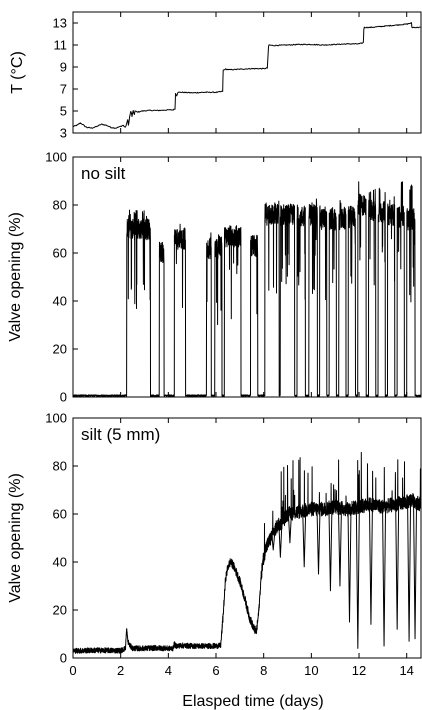  Describe the element at coordinates (60, 349) in the screenshot. I see `y-tick-label-1-1: 20` at that location.